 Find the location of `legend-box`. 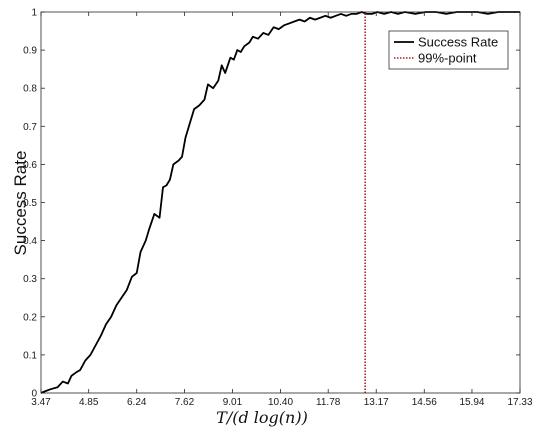

legend-box is located at coordinates (448, 50).